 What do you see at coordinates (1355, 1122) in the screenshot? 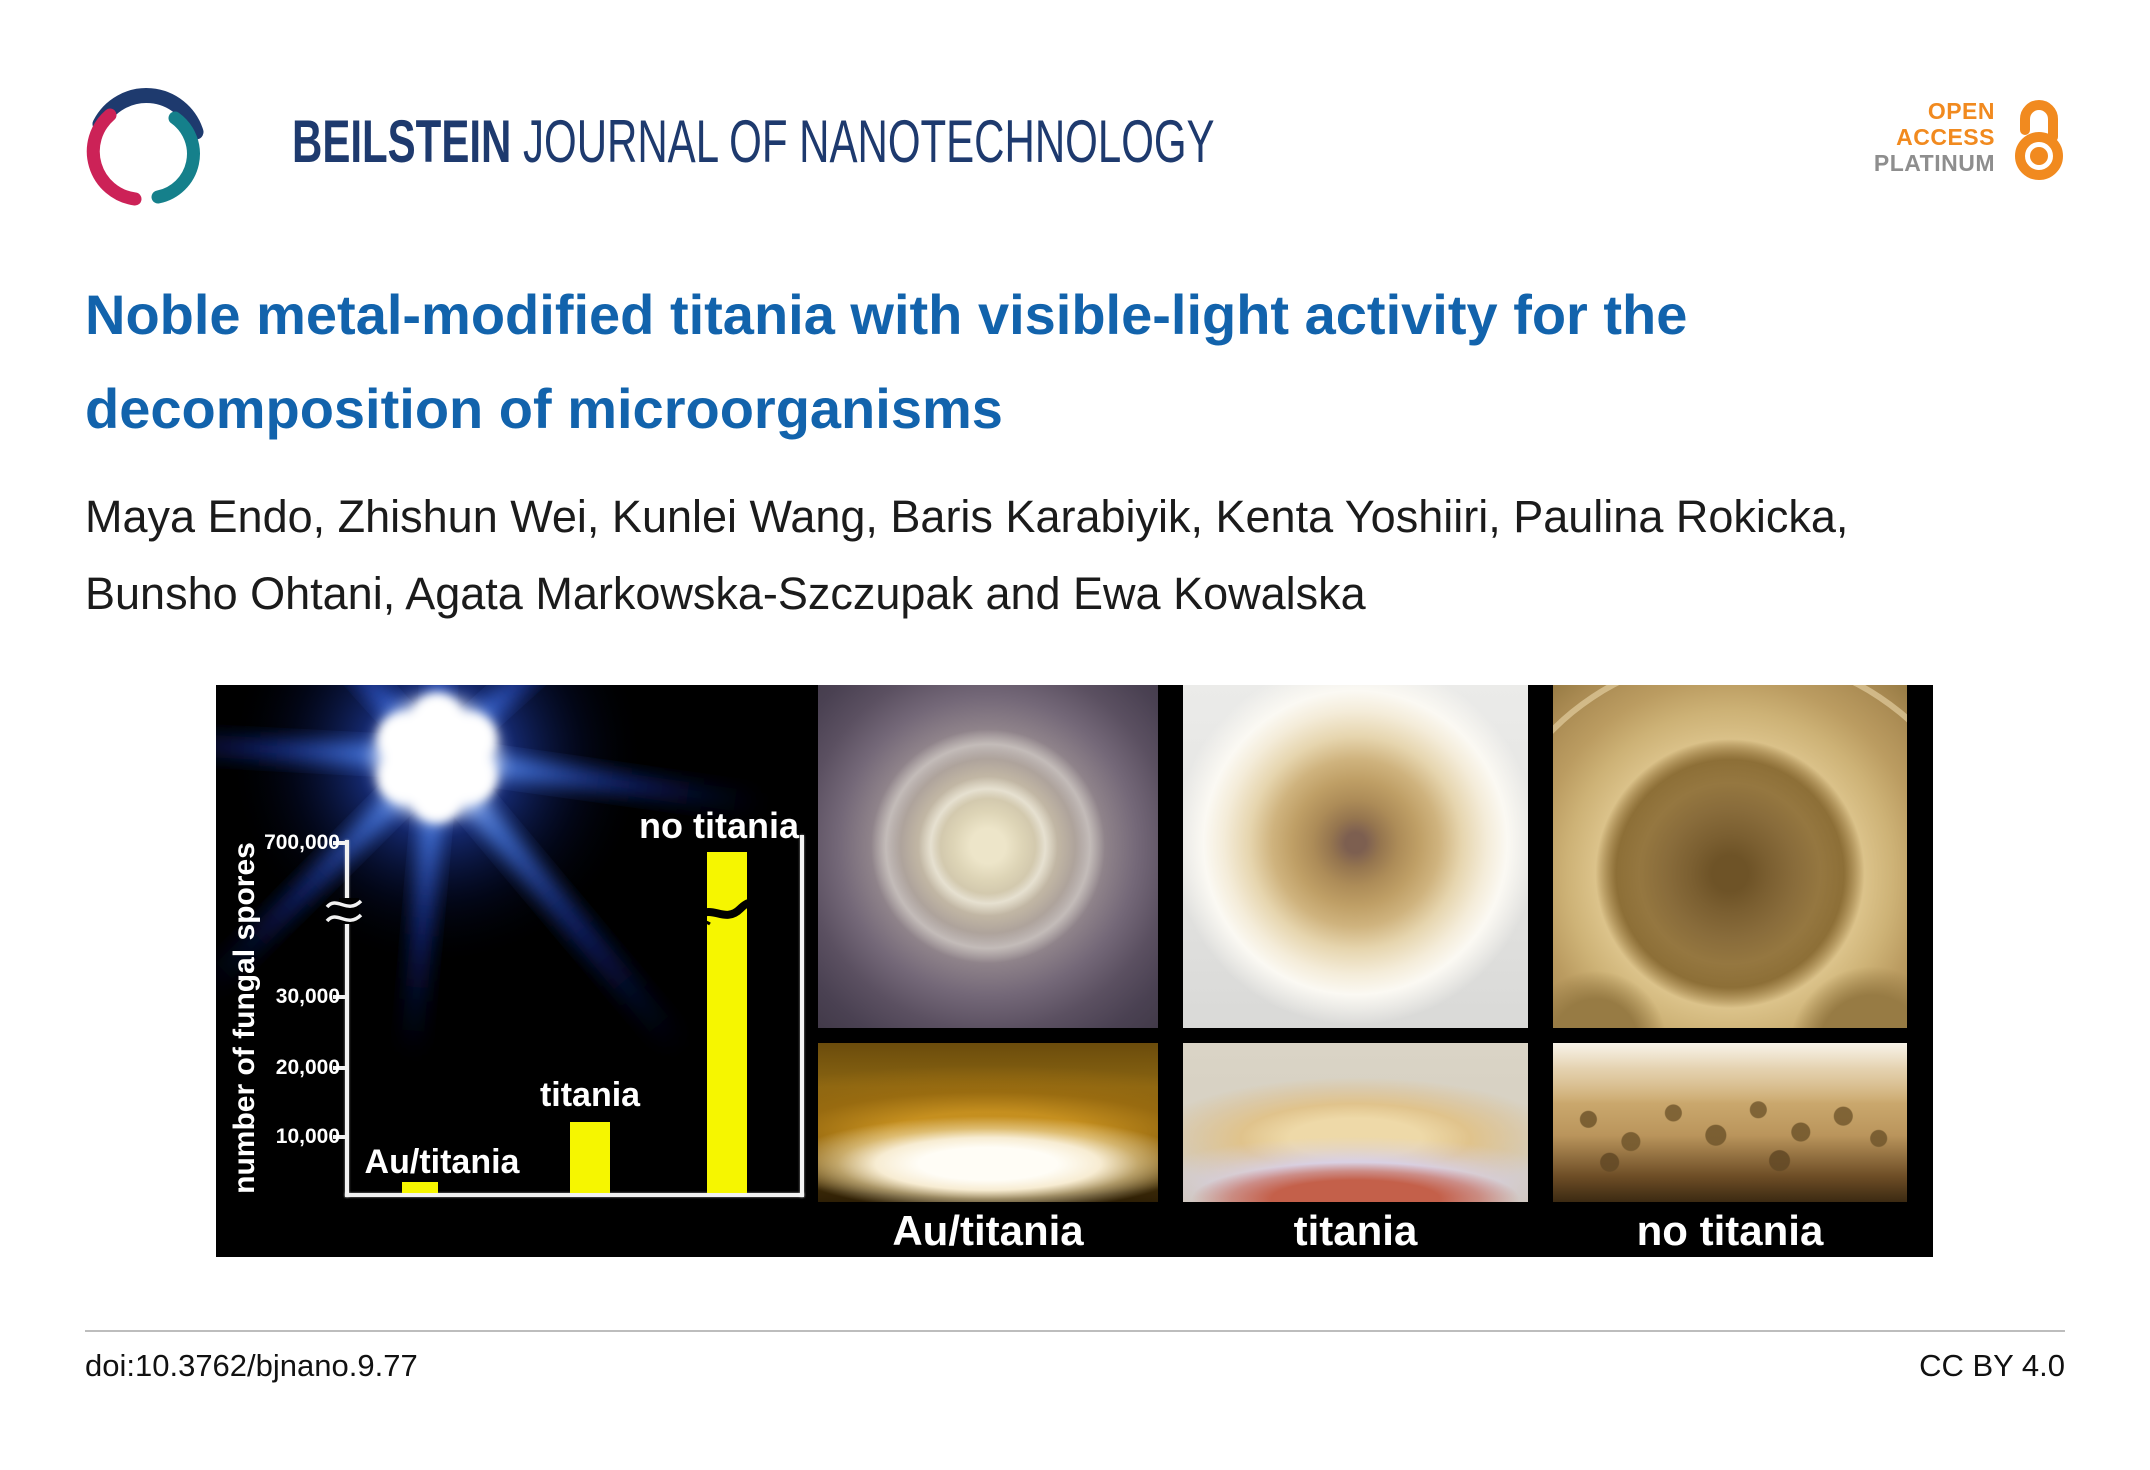
I see `photo-titania-side-view` at bounding box center [1355, 1122].